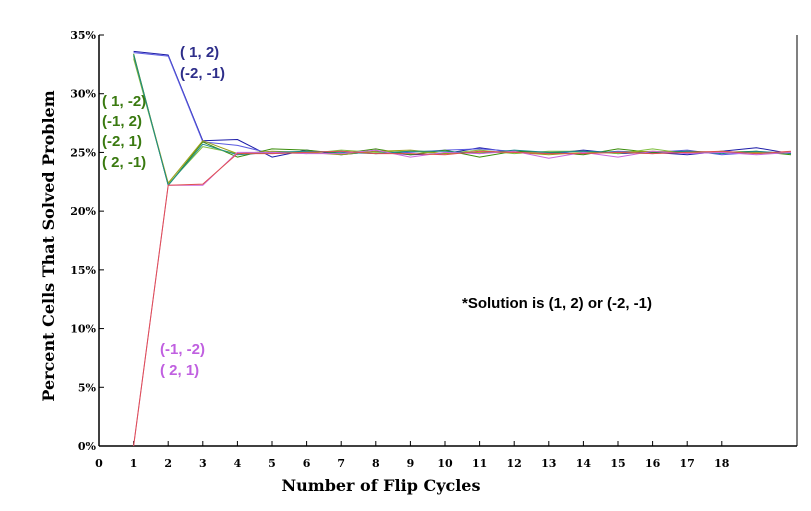 This screenshot has width=811, height=511. I want to click on y-tick-label: 15%, so click(83, 270).